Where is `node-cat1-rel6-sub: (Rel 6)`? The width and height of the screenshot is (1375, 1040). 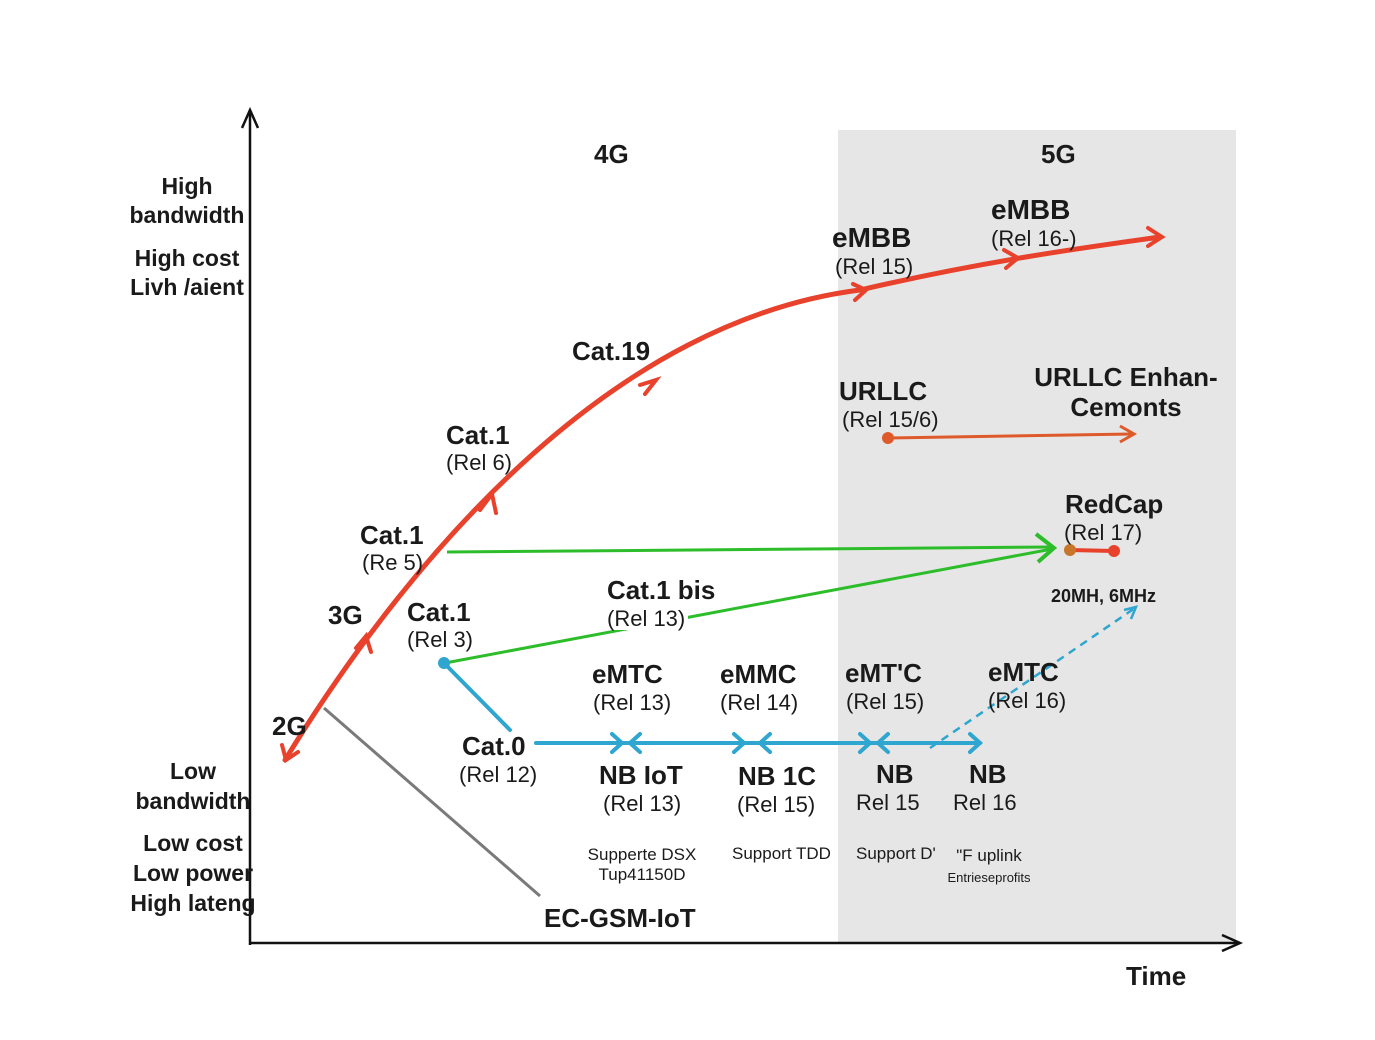 node-cat1-rel6-sub: (Rel 6) is located at coordinates (479, 462).